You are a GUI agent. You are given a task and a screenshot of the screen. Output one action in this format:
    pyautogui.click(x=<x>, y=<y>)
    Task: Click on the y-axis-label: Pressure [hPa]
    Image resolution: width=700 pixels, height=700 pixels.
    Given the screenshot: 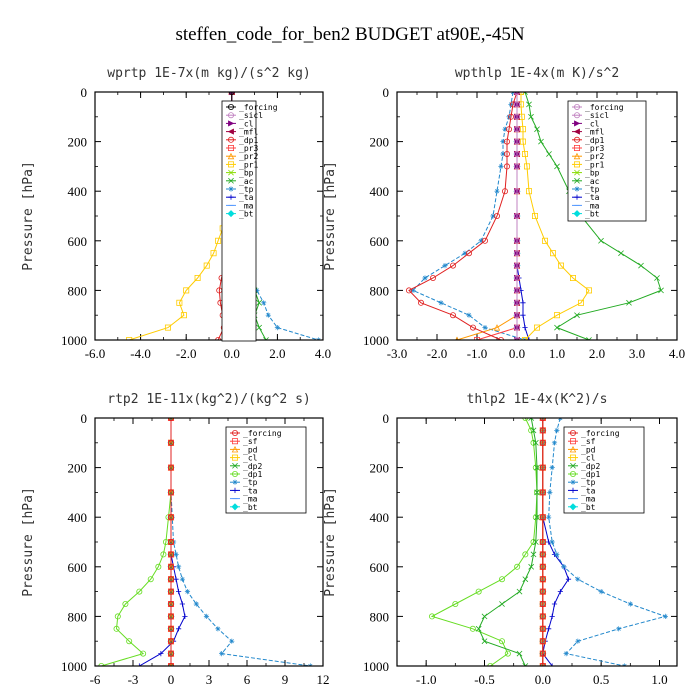 What is the action you would take?
    pyautogui.click(x=330, y=542)
    